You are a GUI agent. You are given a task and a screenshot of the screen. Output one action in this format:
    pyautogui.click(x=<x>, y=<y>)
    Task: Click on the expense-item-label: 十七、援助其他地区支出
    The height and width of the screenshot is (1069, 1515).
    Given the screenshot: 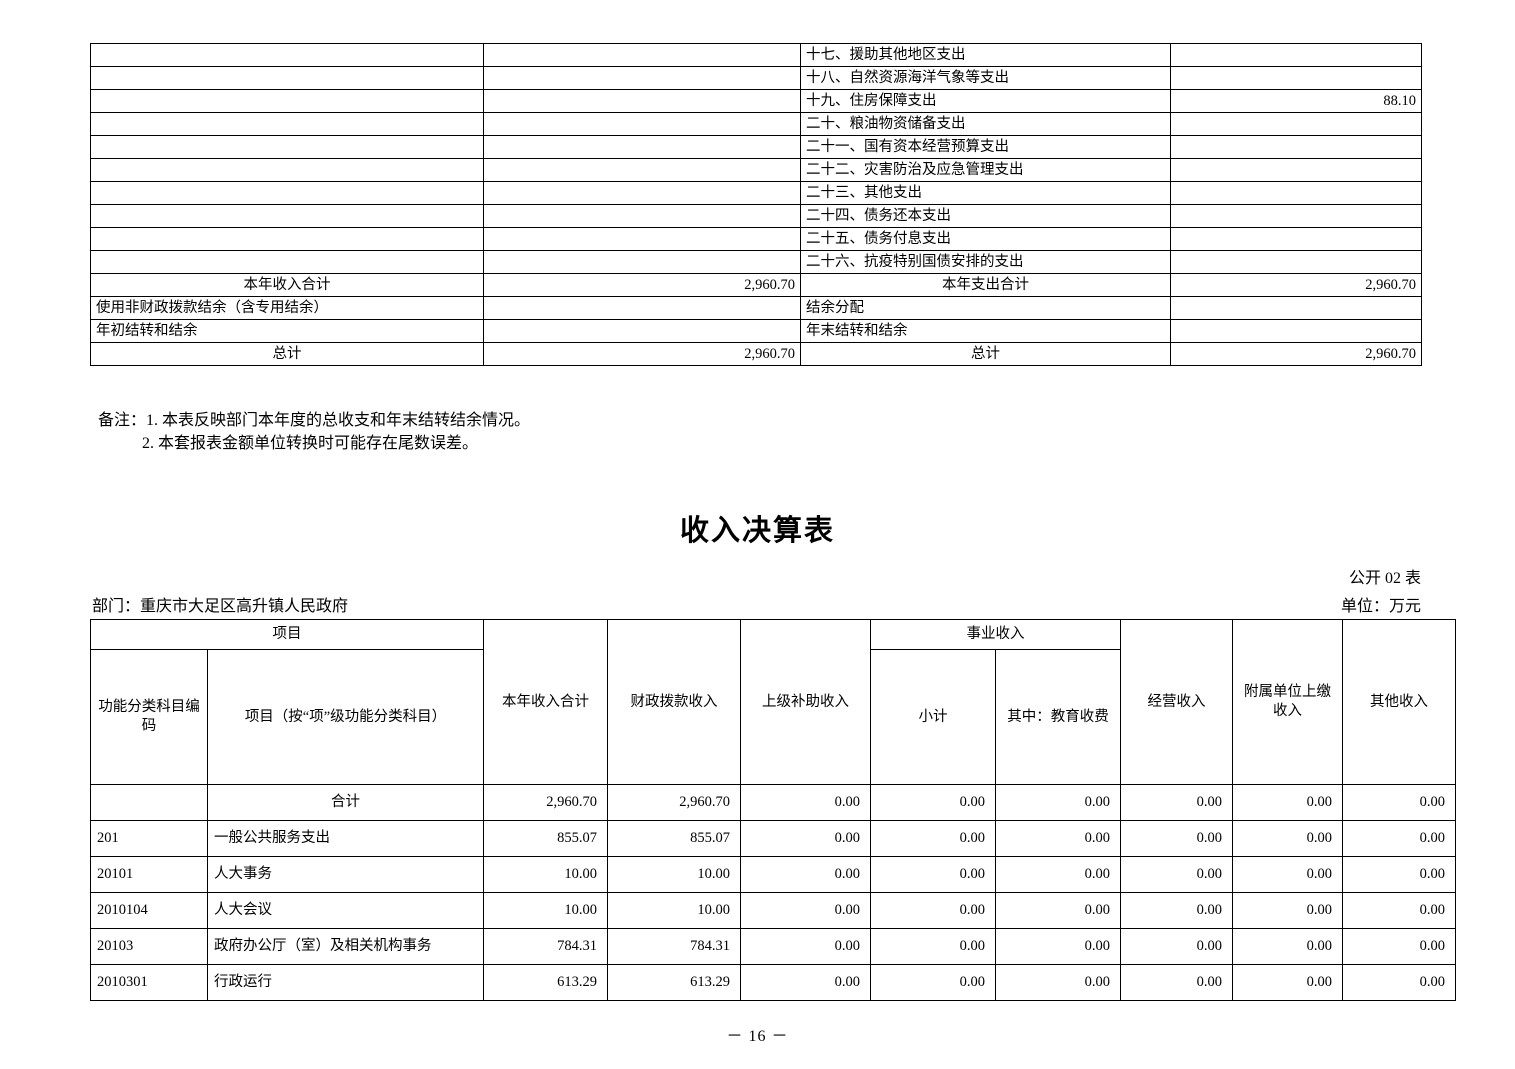 What is the action you would take?
    pyautogui.click(x=985, y=55)
    